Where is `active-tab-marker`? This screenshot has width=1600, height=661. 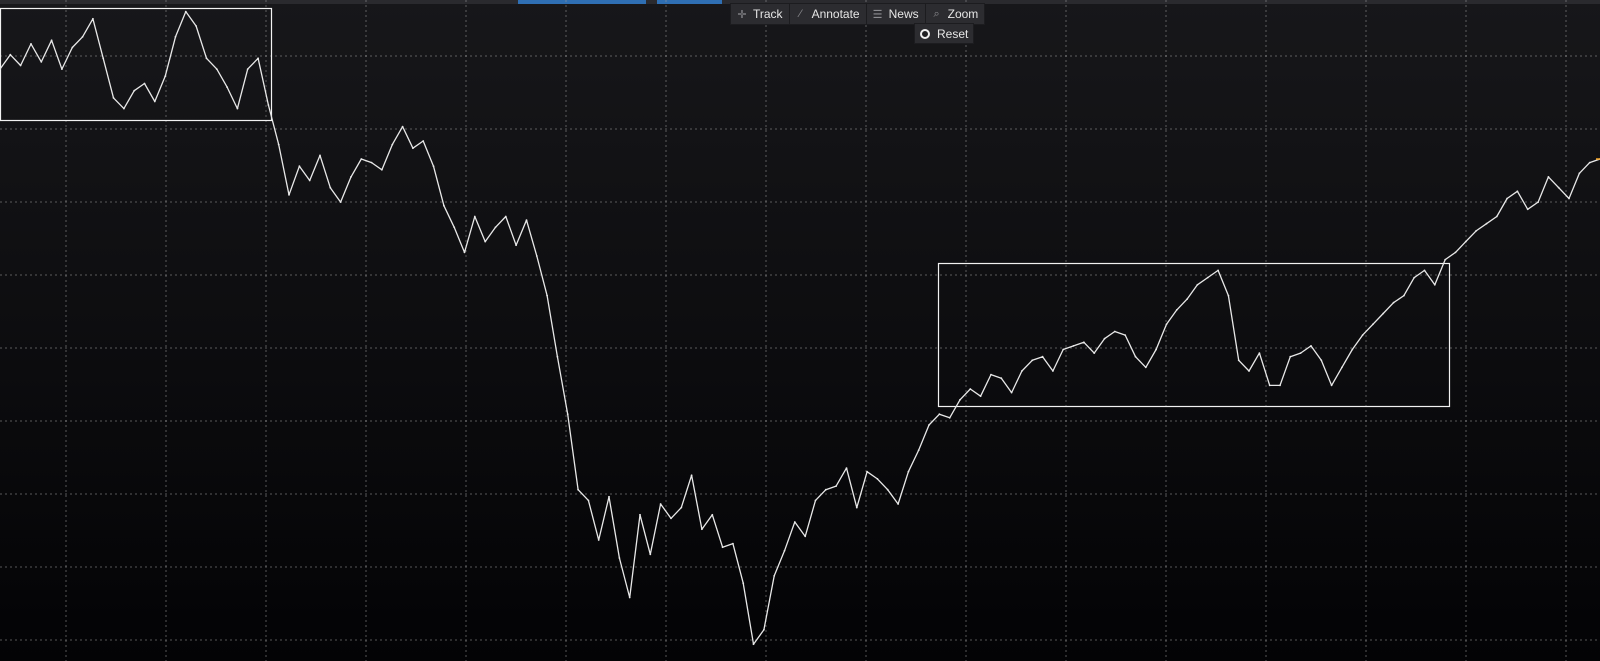 active-tab-marker is located at coordinates (582, 2).